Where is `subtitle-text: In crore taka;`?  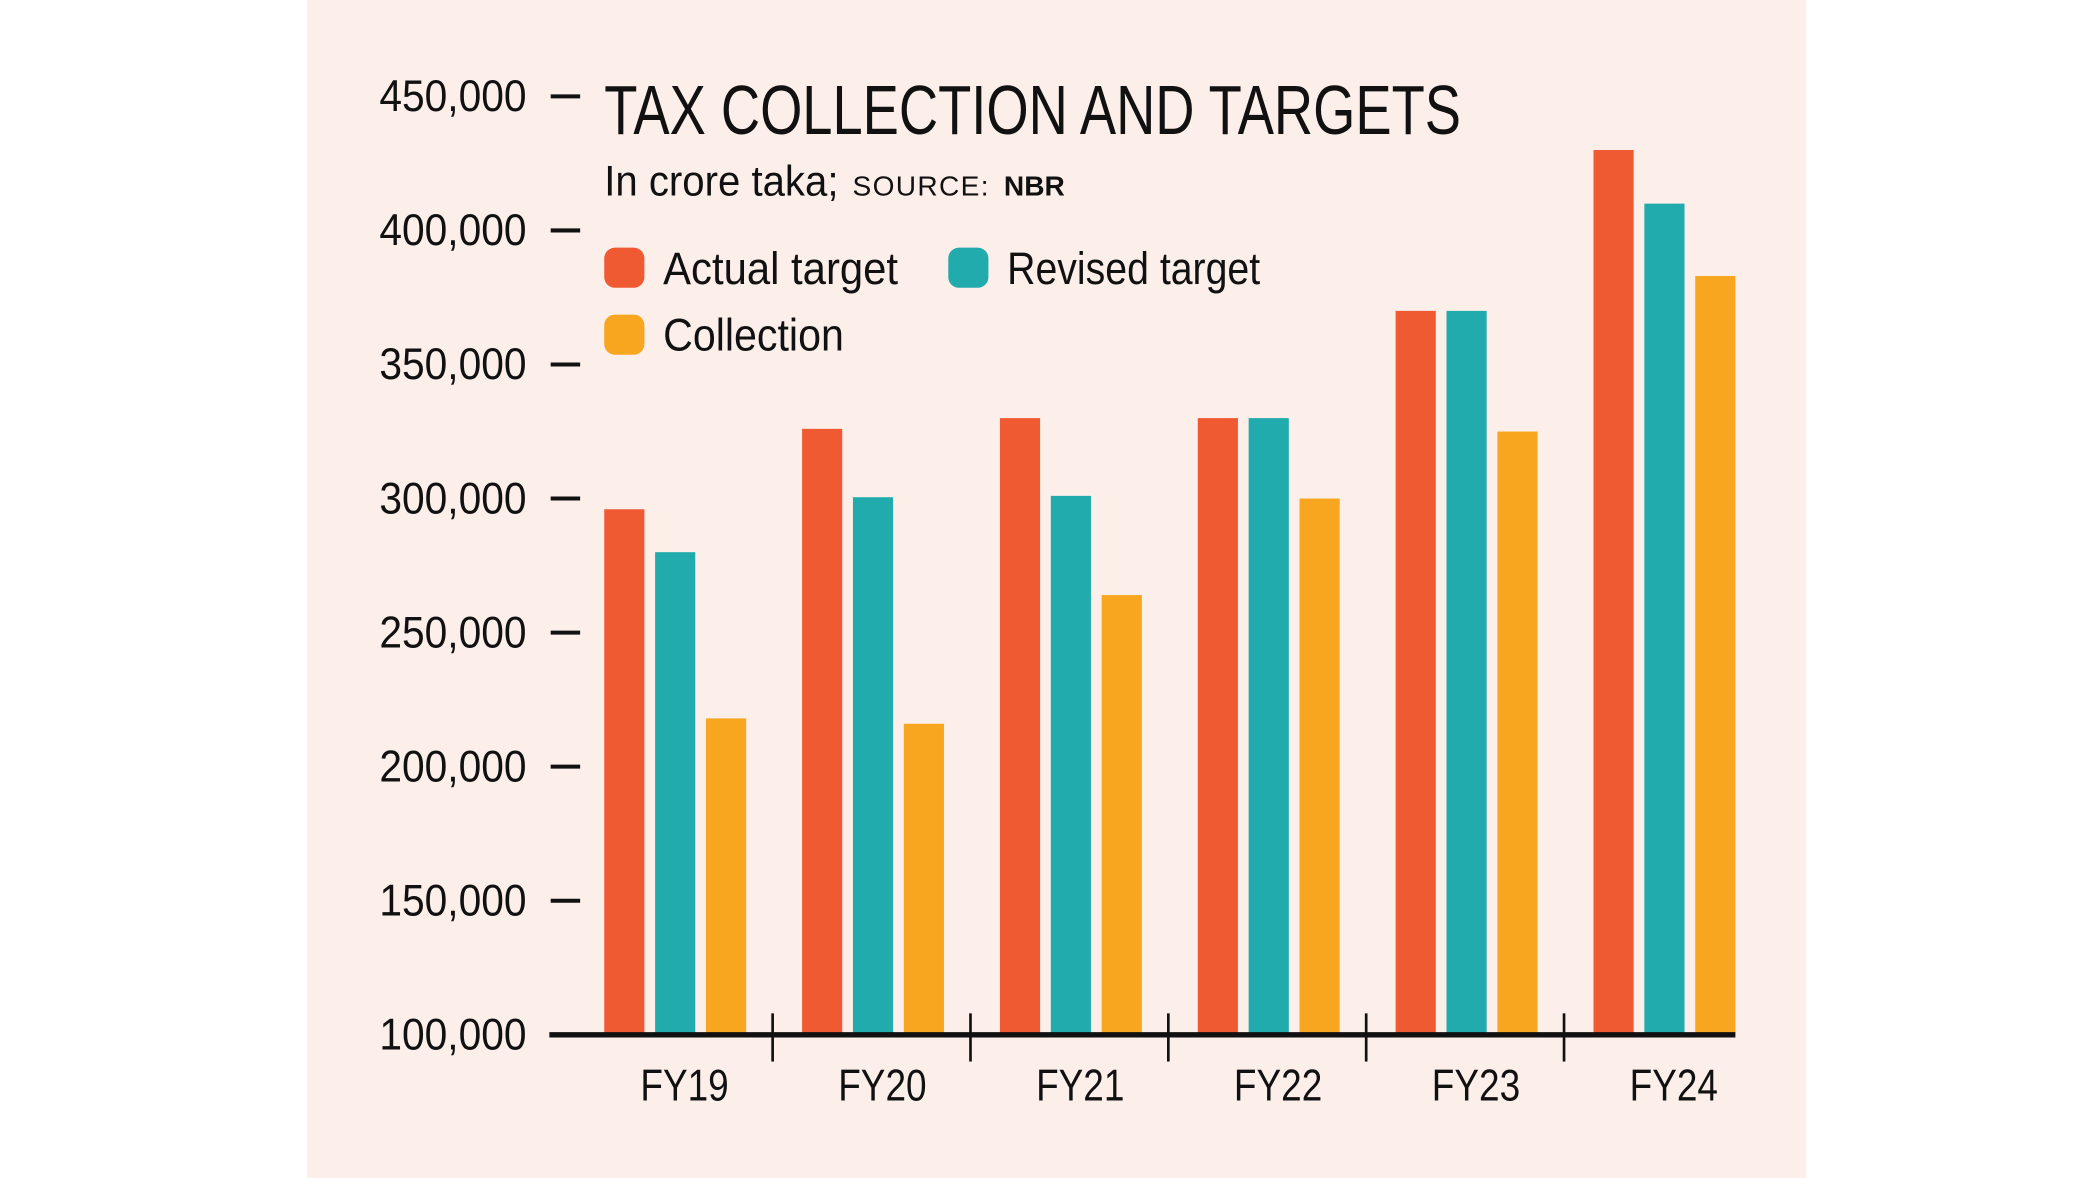
subtitle-text: In crore taka; is located at coordinates (721, 181).